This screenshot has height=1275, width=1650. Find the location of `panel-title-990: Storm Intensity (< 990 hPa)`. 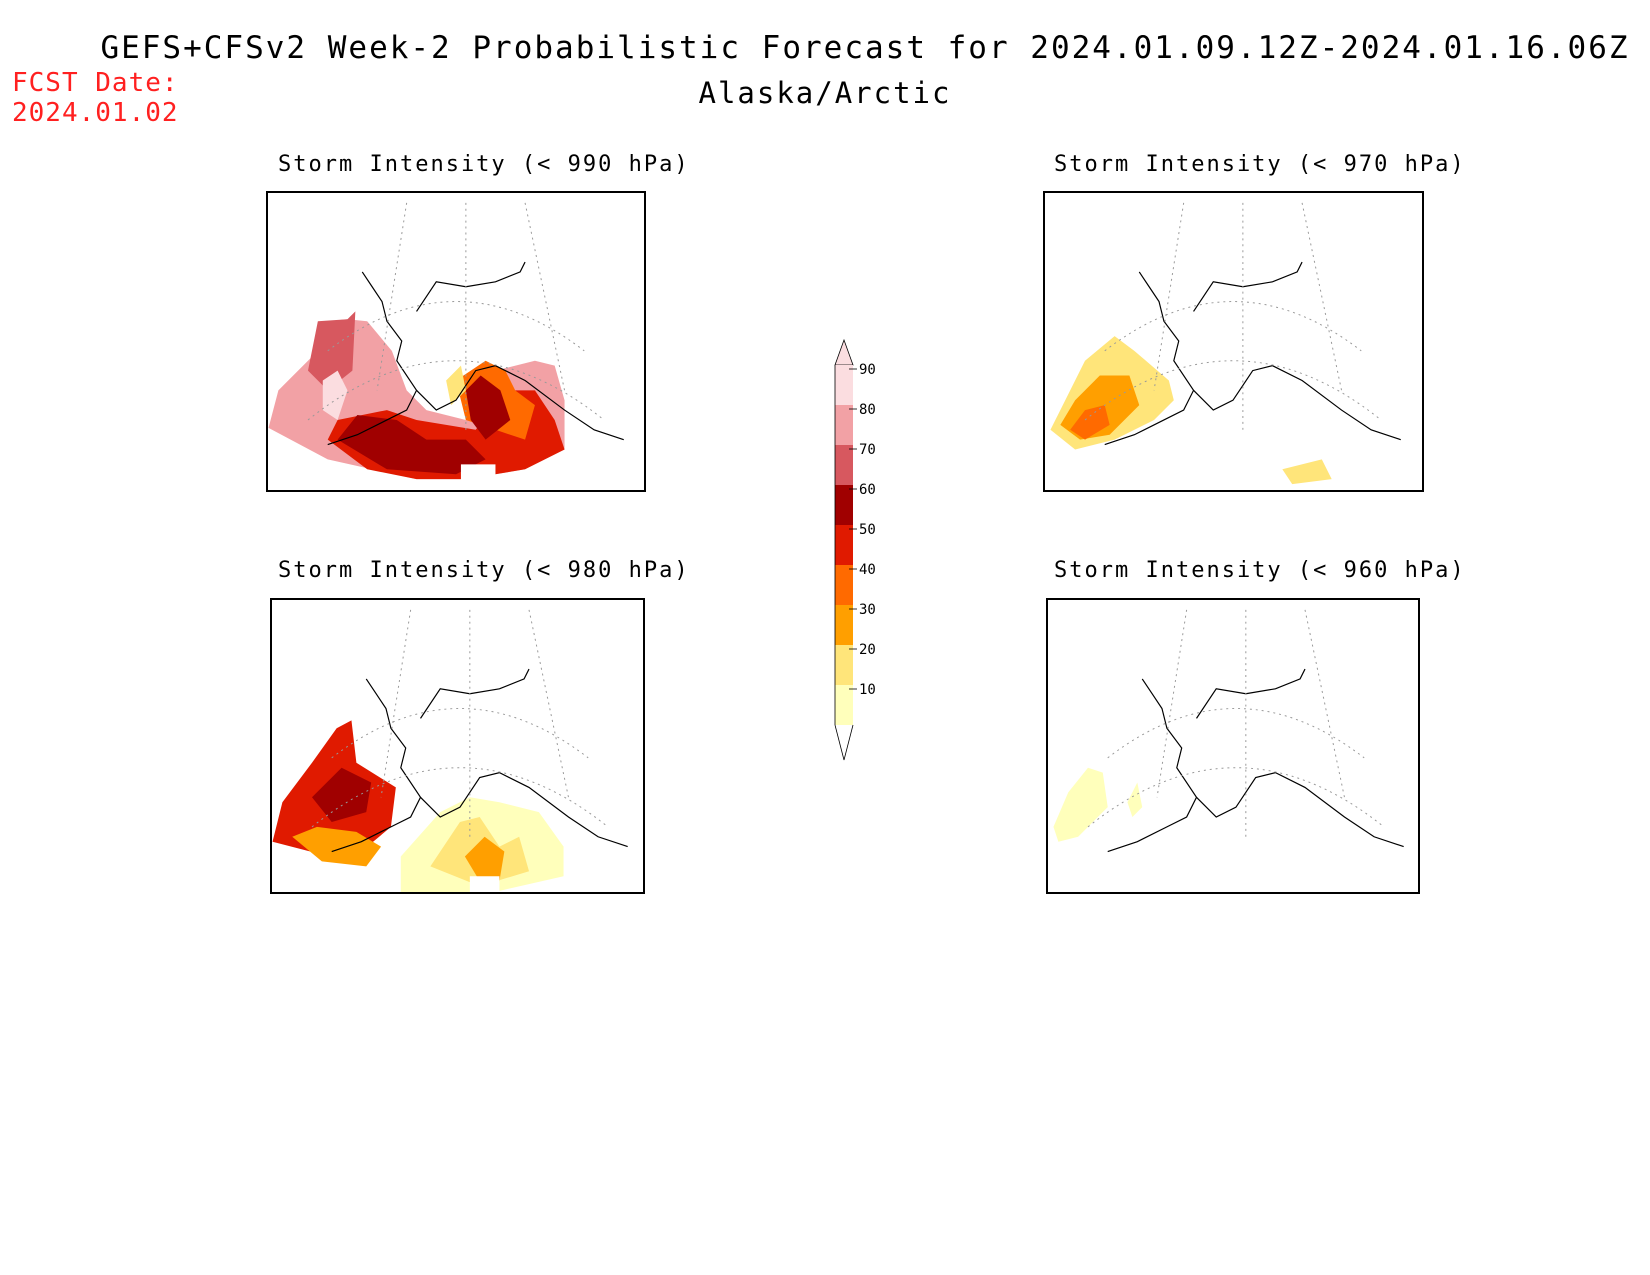

panel-title-990: Storm Intensity (< 990 hPa) is located at coordinates (484, 164).